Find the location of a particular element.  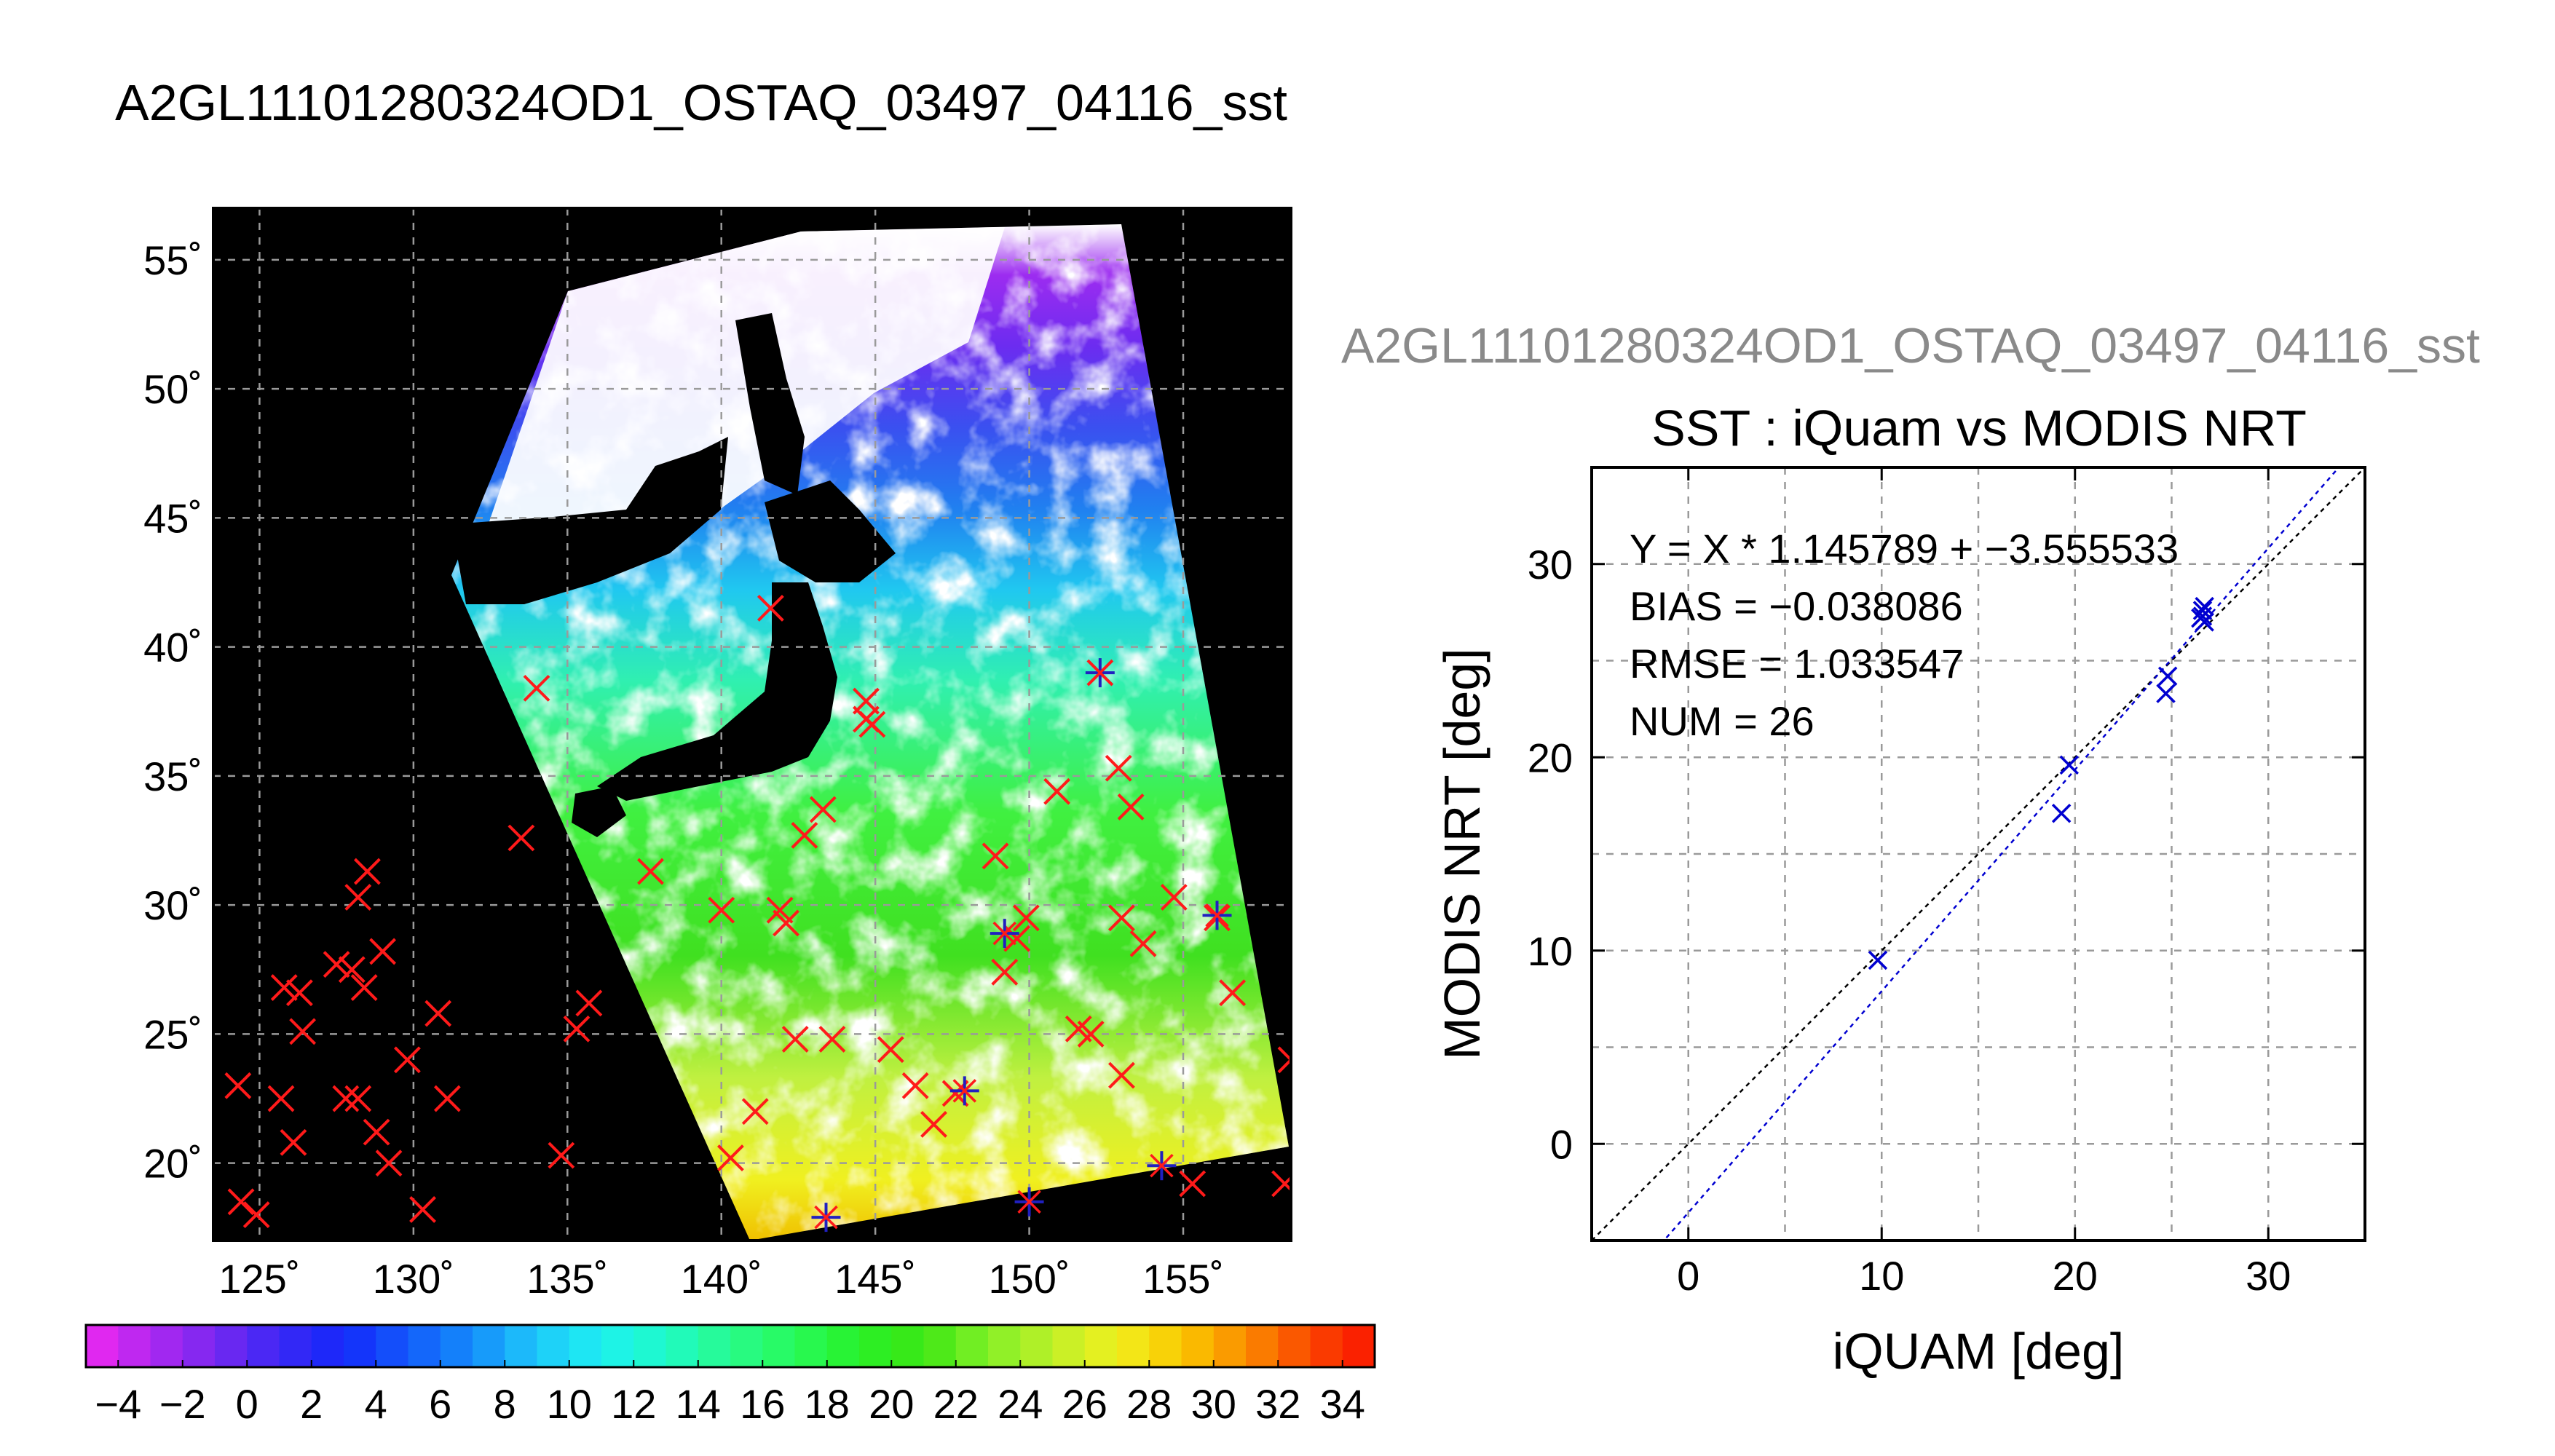

stats-rmse: RMSE = 1.033547 is located at coordinates (1797, 664).